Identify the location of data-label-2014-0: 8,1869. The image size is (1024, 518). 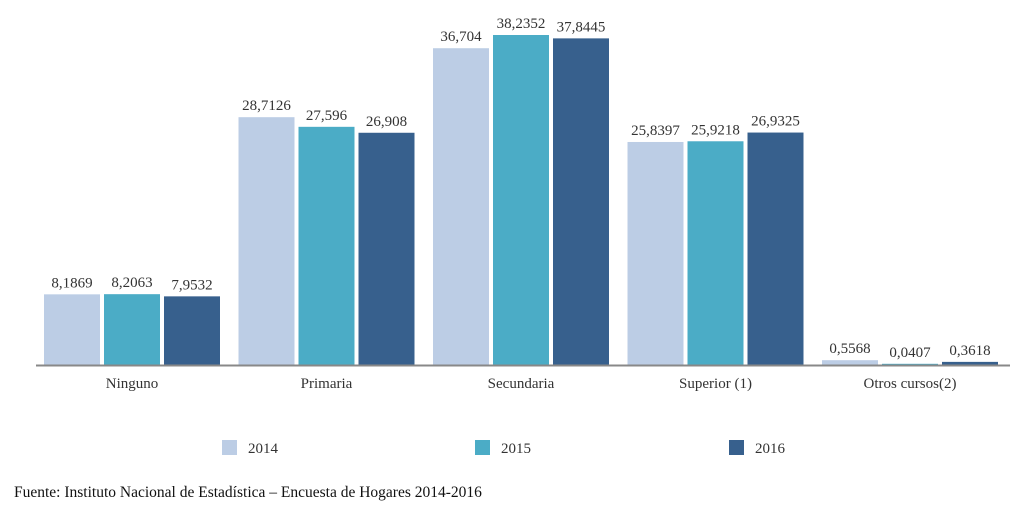
(71, 283).